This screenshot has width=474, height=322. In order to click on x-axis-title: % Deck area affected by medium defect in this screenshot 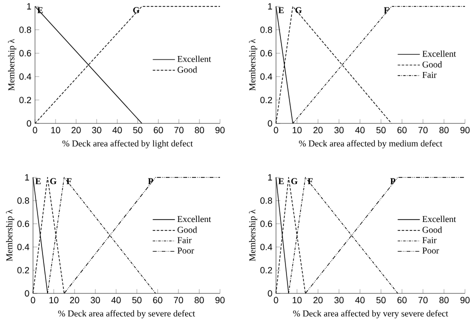, I will do `click(370, 144)`.